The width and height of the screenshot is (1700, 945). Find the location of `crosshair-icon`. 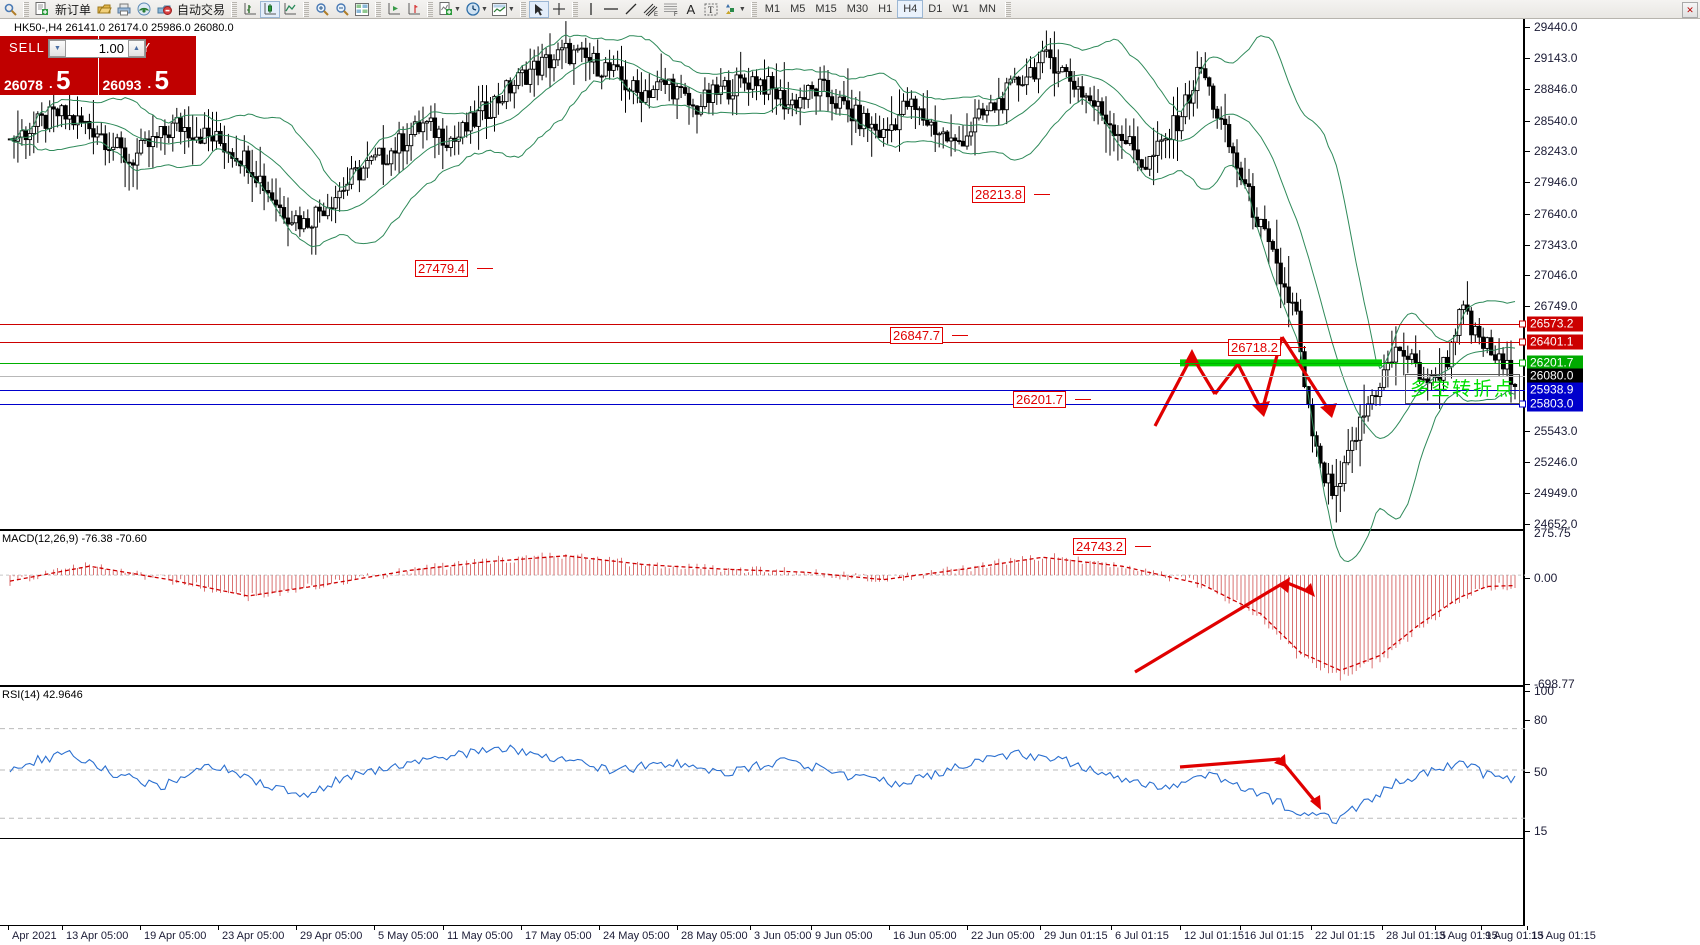

crosshair-icon is located at coordinates (559, 9).